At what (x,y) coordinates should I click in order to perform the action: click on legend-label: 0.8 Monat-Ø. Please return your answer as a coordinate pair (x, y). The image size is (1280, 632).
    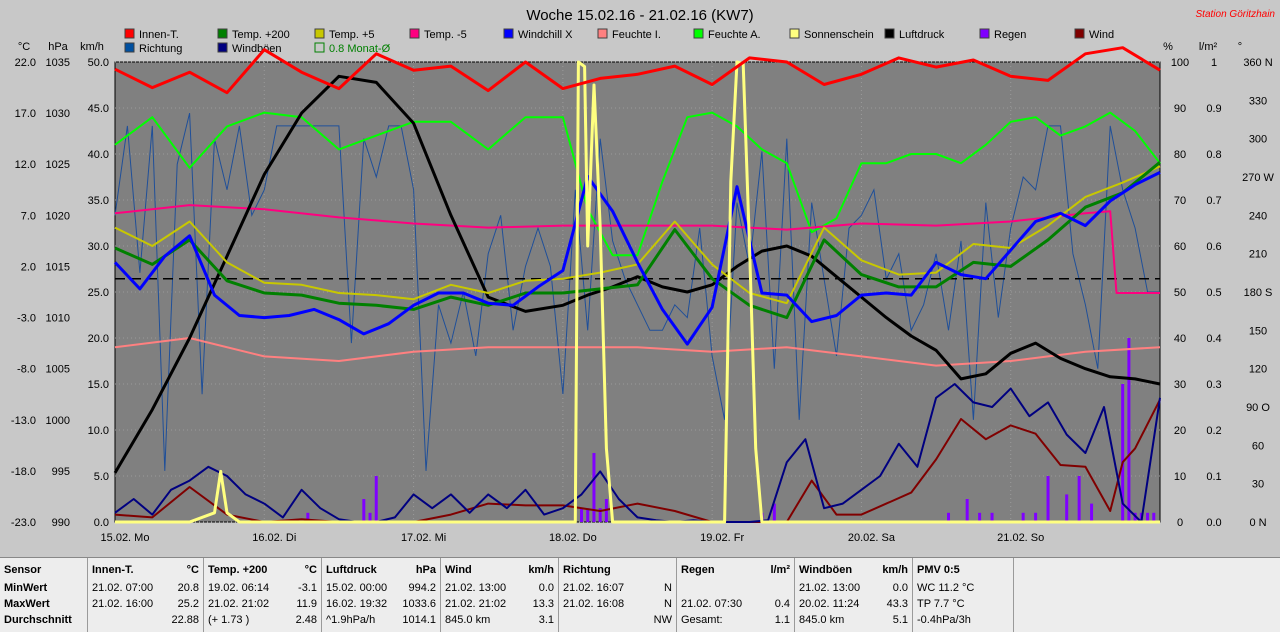
    Looking at the image, I should click on (360, 49).